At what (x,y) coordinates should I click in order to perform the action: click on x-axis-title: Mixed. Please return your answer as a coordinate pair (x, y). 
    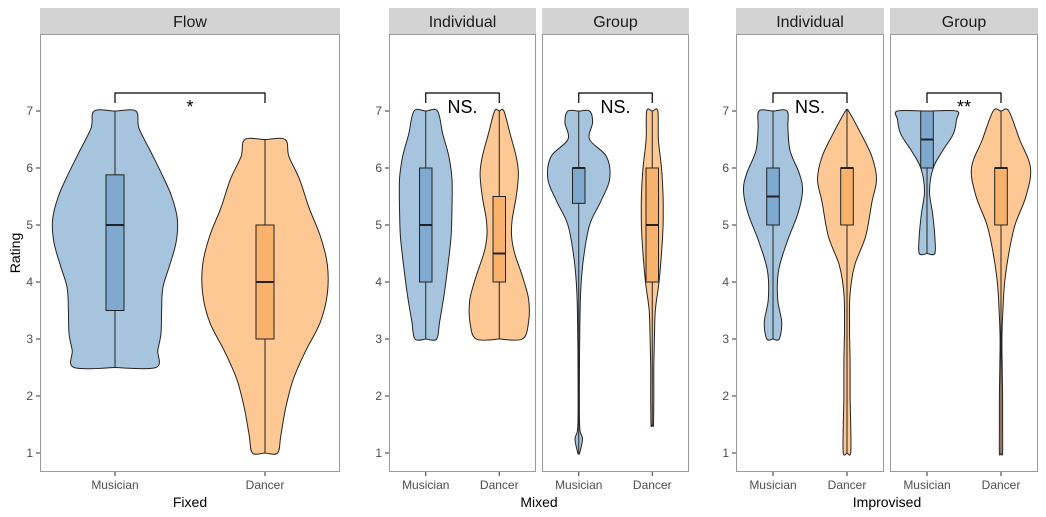
    Looking at the image, I should click on (538, 502).